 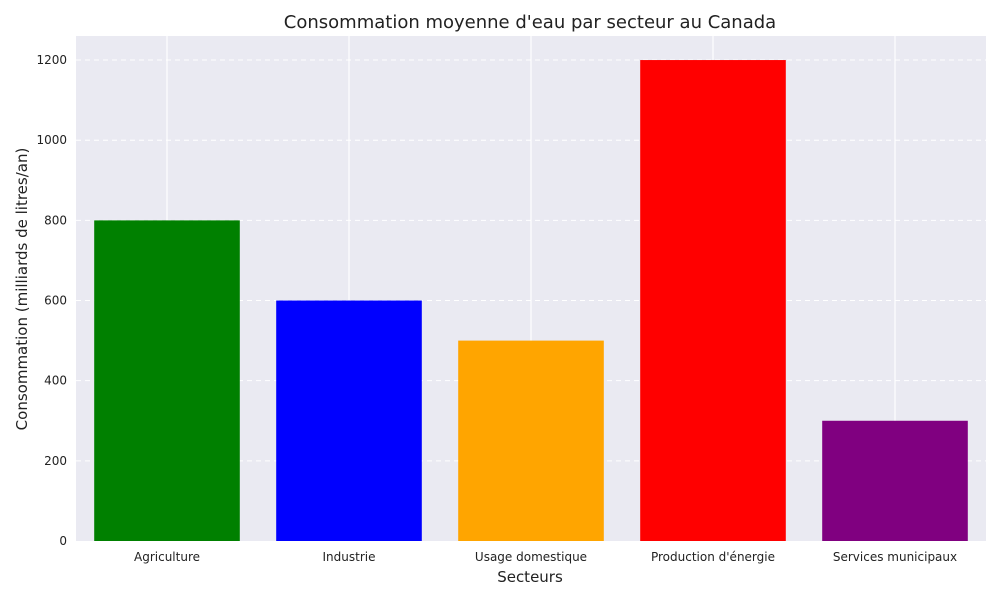 I want to click on y-tick-label: 1000, so click(x=51, y=140).